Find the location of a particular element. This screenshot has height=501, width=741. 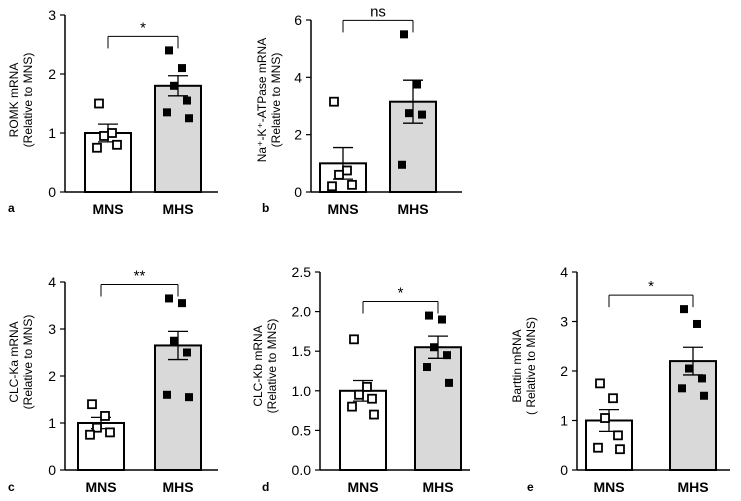

y-axis-label-line1: Na⁺-K⁺-ATPase mRNA is located at coordinates (262, 100).